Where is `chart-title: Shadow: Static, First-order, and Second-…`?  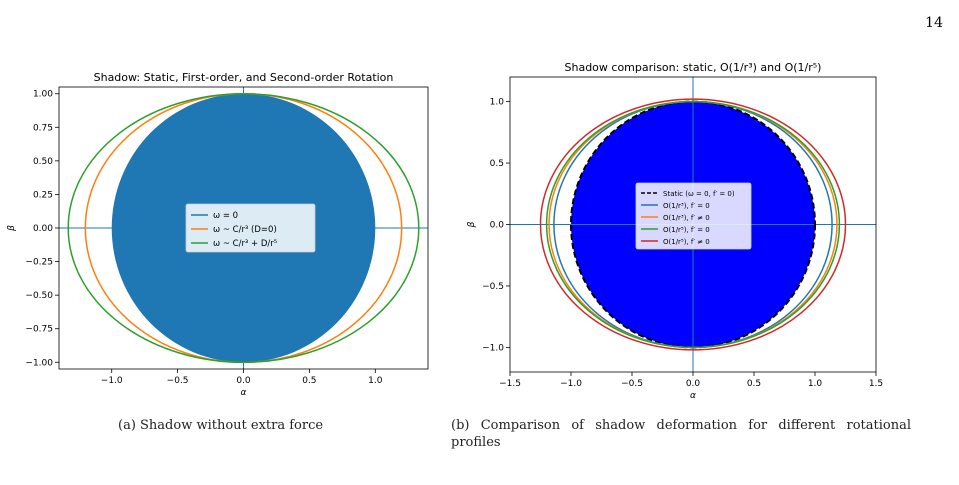
chart-title: Shadow: Static, First-order, and Second-… is located at coordinates (244, 77).